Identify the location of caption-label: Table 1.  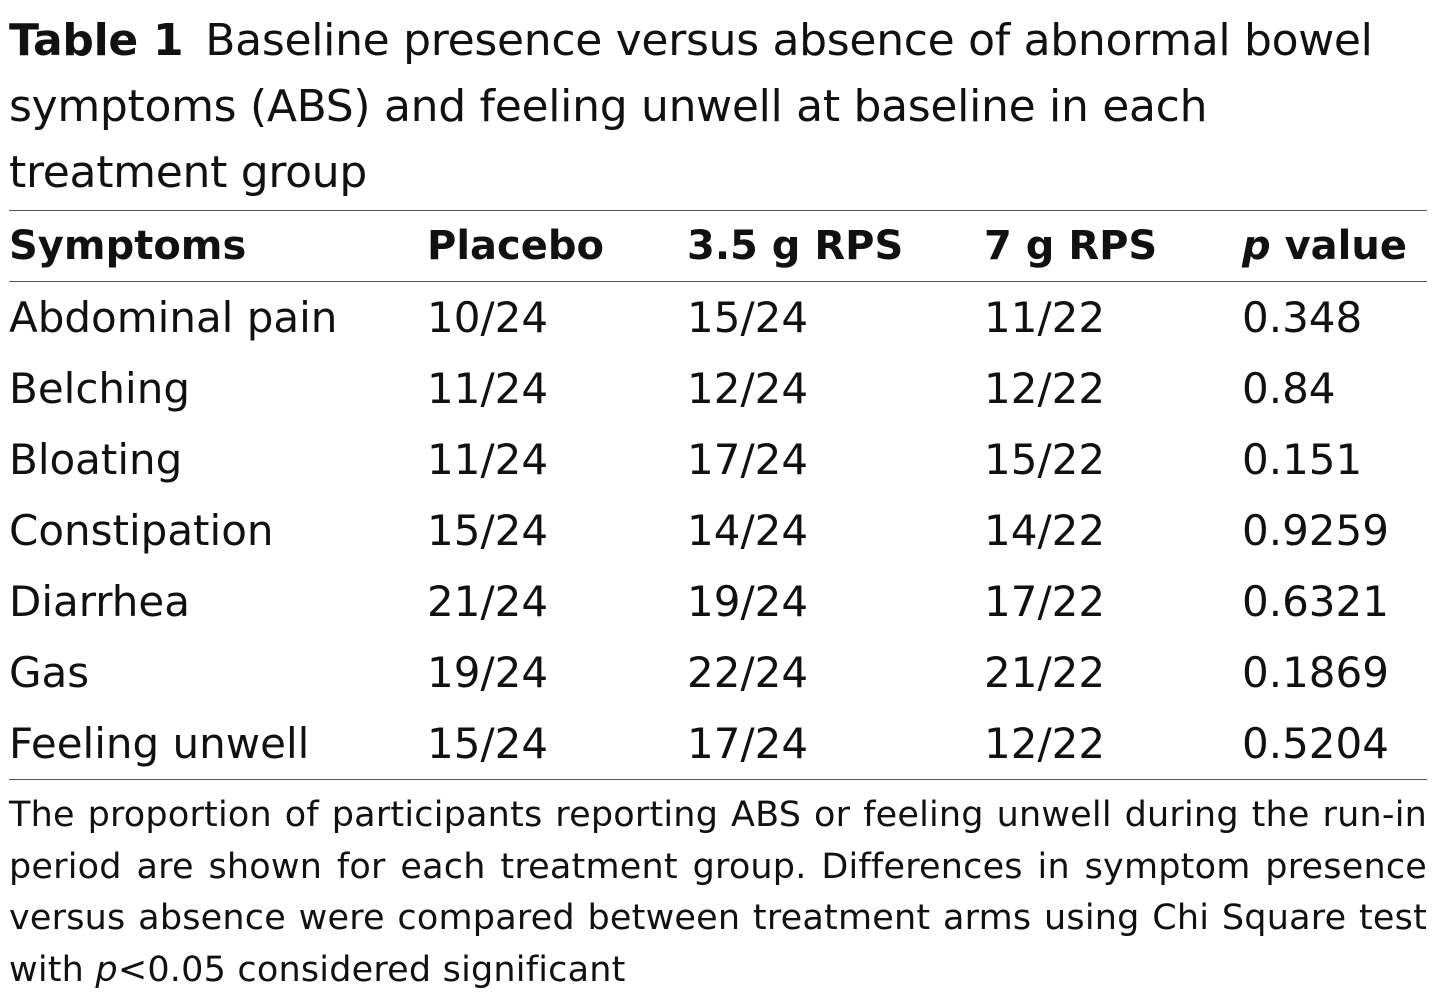
(96, 40).